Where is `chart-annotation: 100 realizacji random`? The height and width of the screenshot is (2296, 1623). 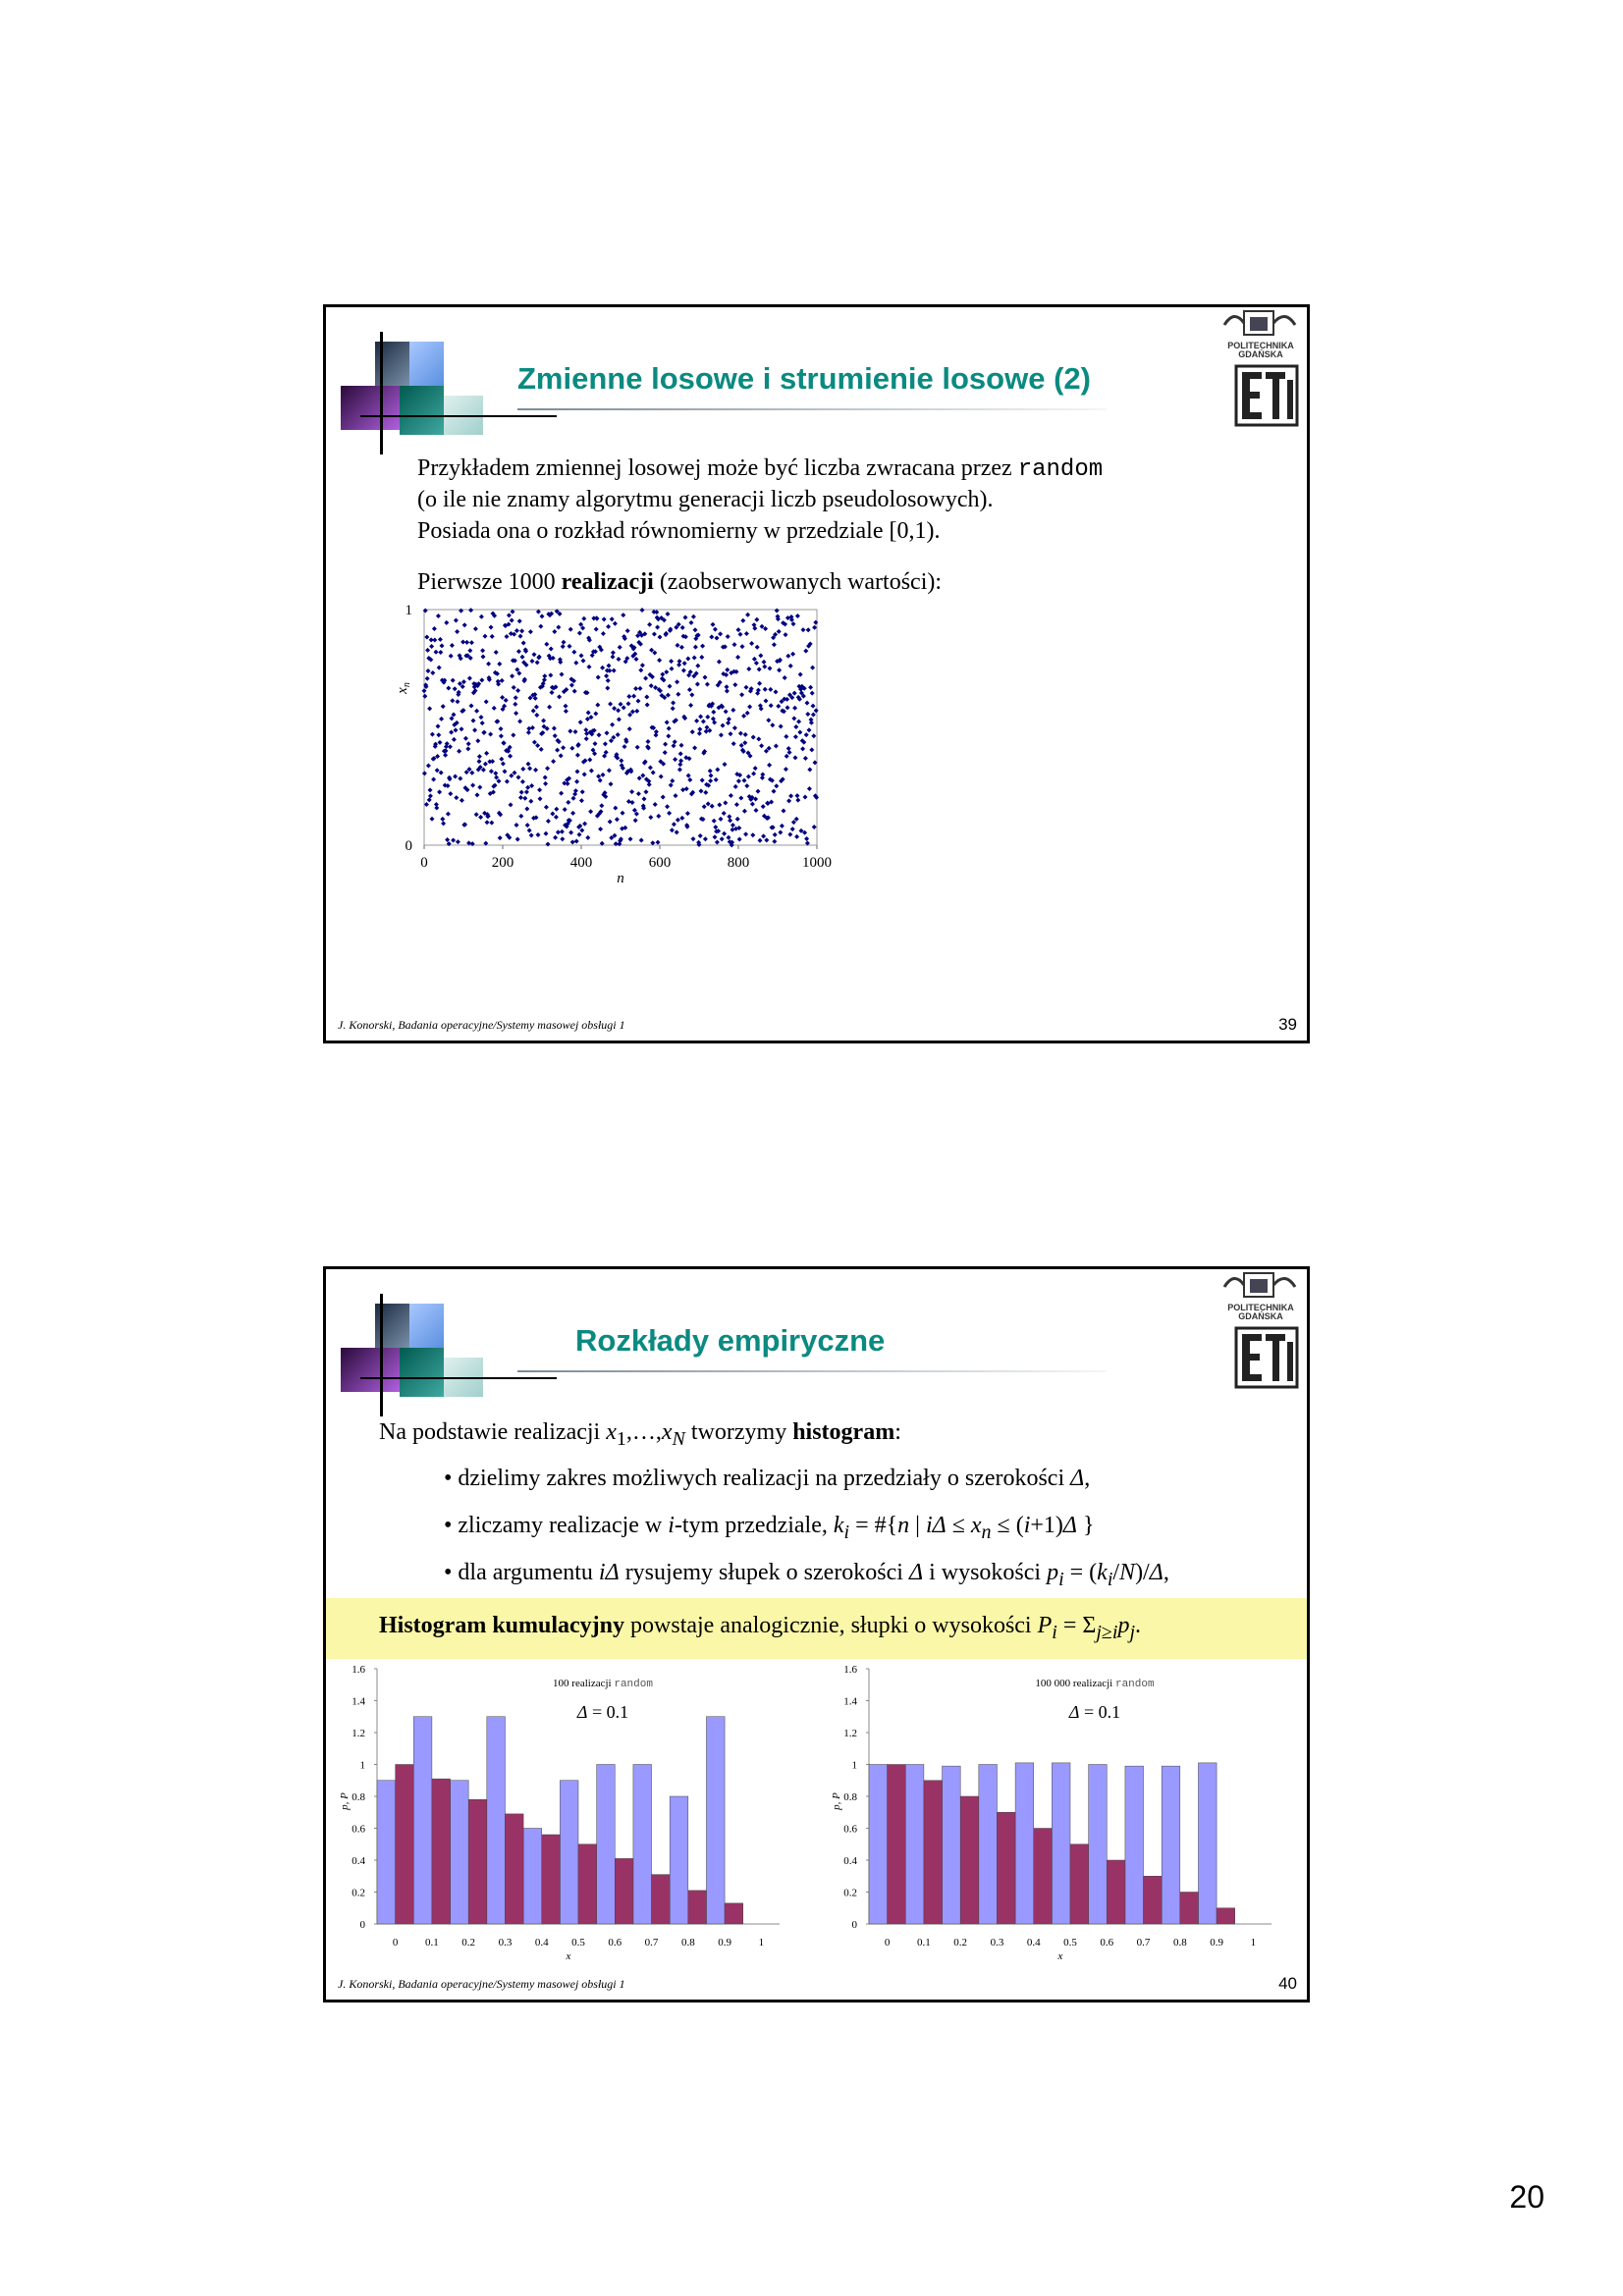
chart-annotation: 100 realizacji random is located at coordinates (603, 1684).